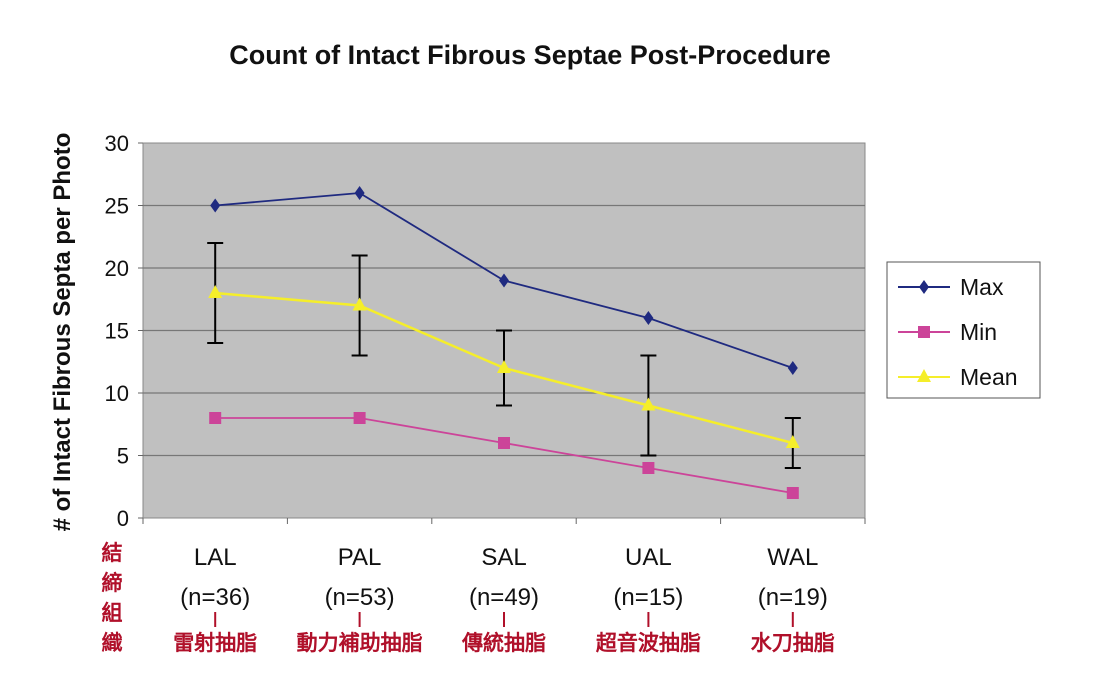 The width and height of the screenshot is (1093, 695). I want to click on y-axis-label: # of Intact Fibrous Septa per Photo, so click(62, 332).